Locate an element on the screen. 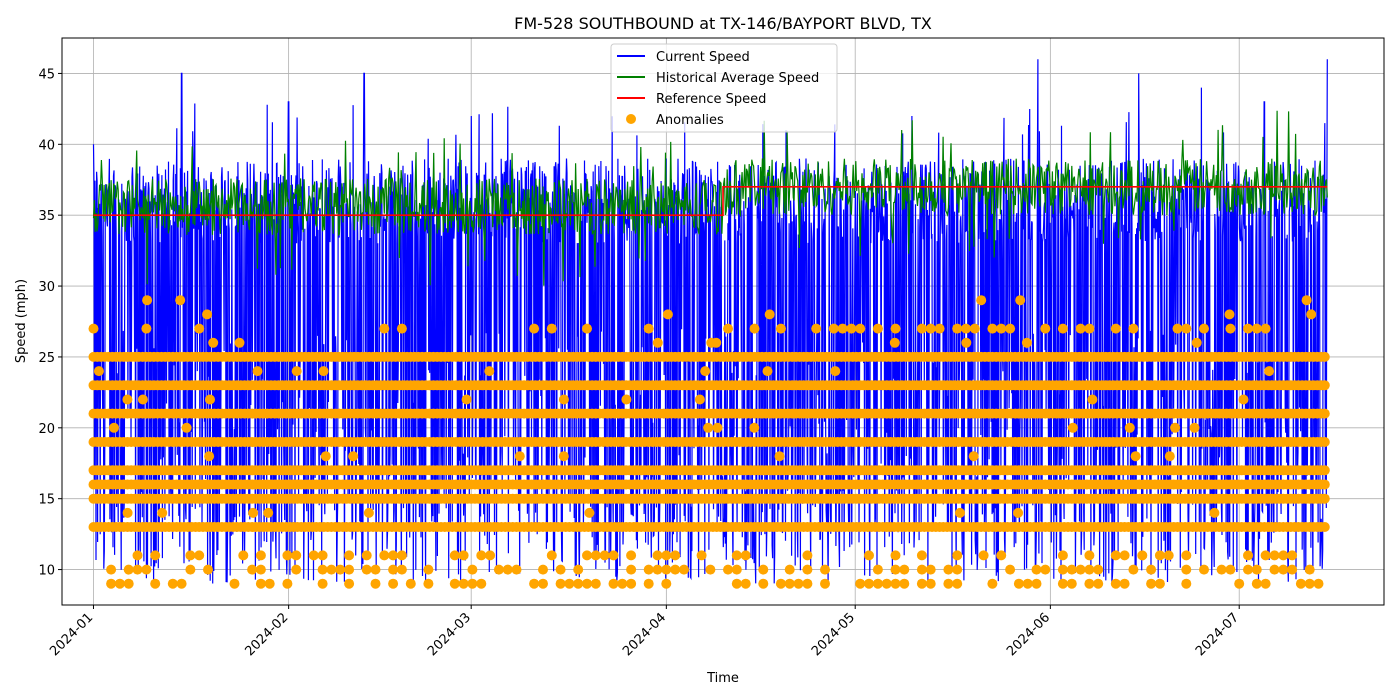 This screenshot has height=700, width=1400. y-tick-label: 35 is located at coordinates (46, 216).